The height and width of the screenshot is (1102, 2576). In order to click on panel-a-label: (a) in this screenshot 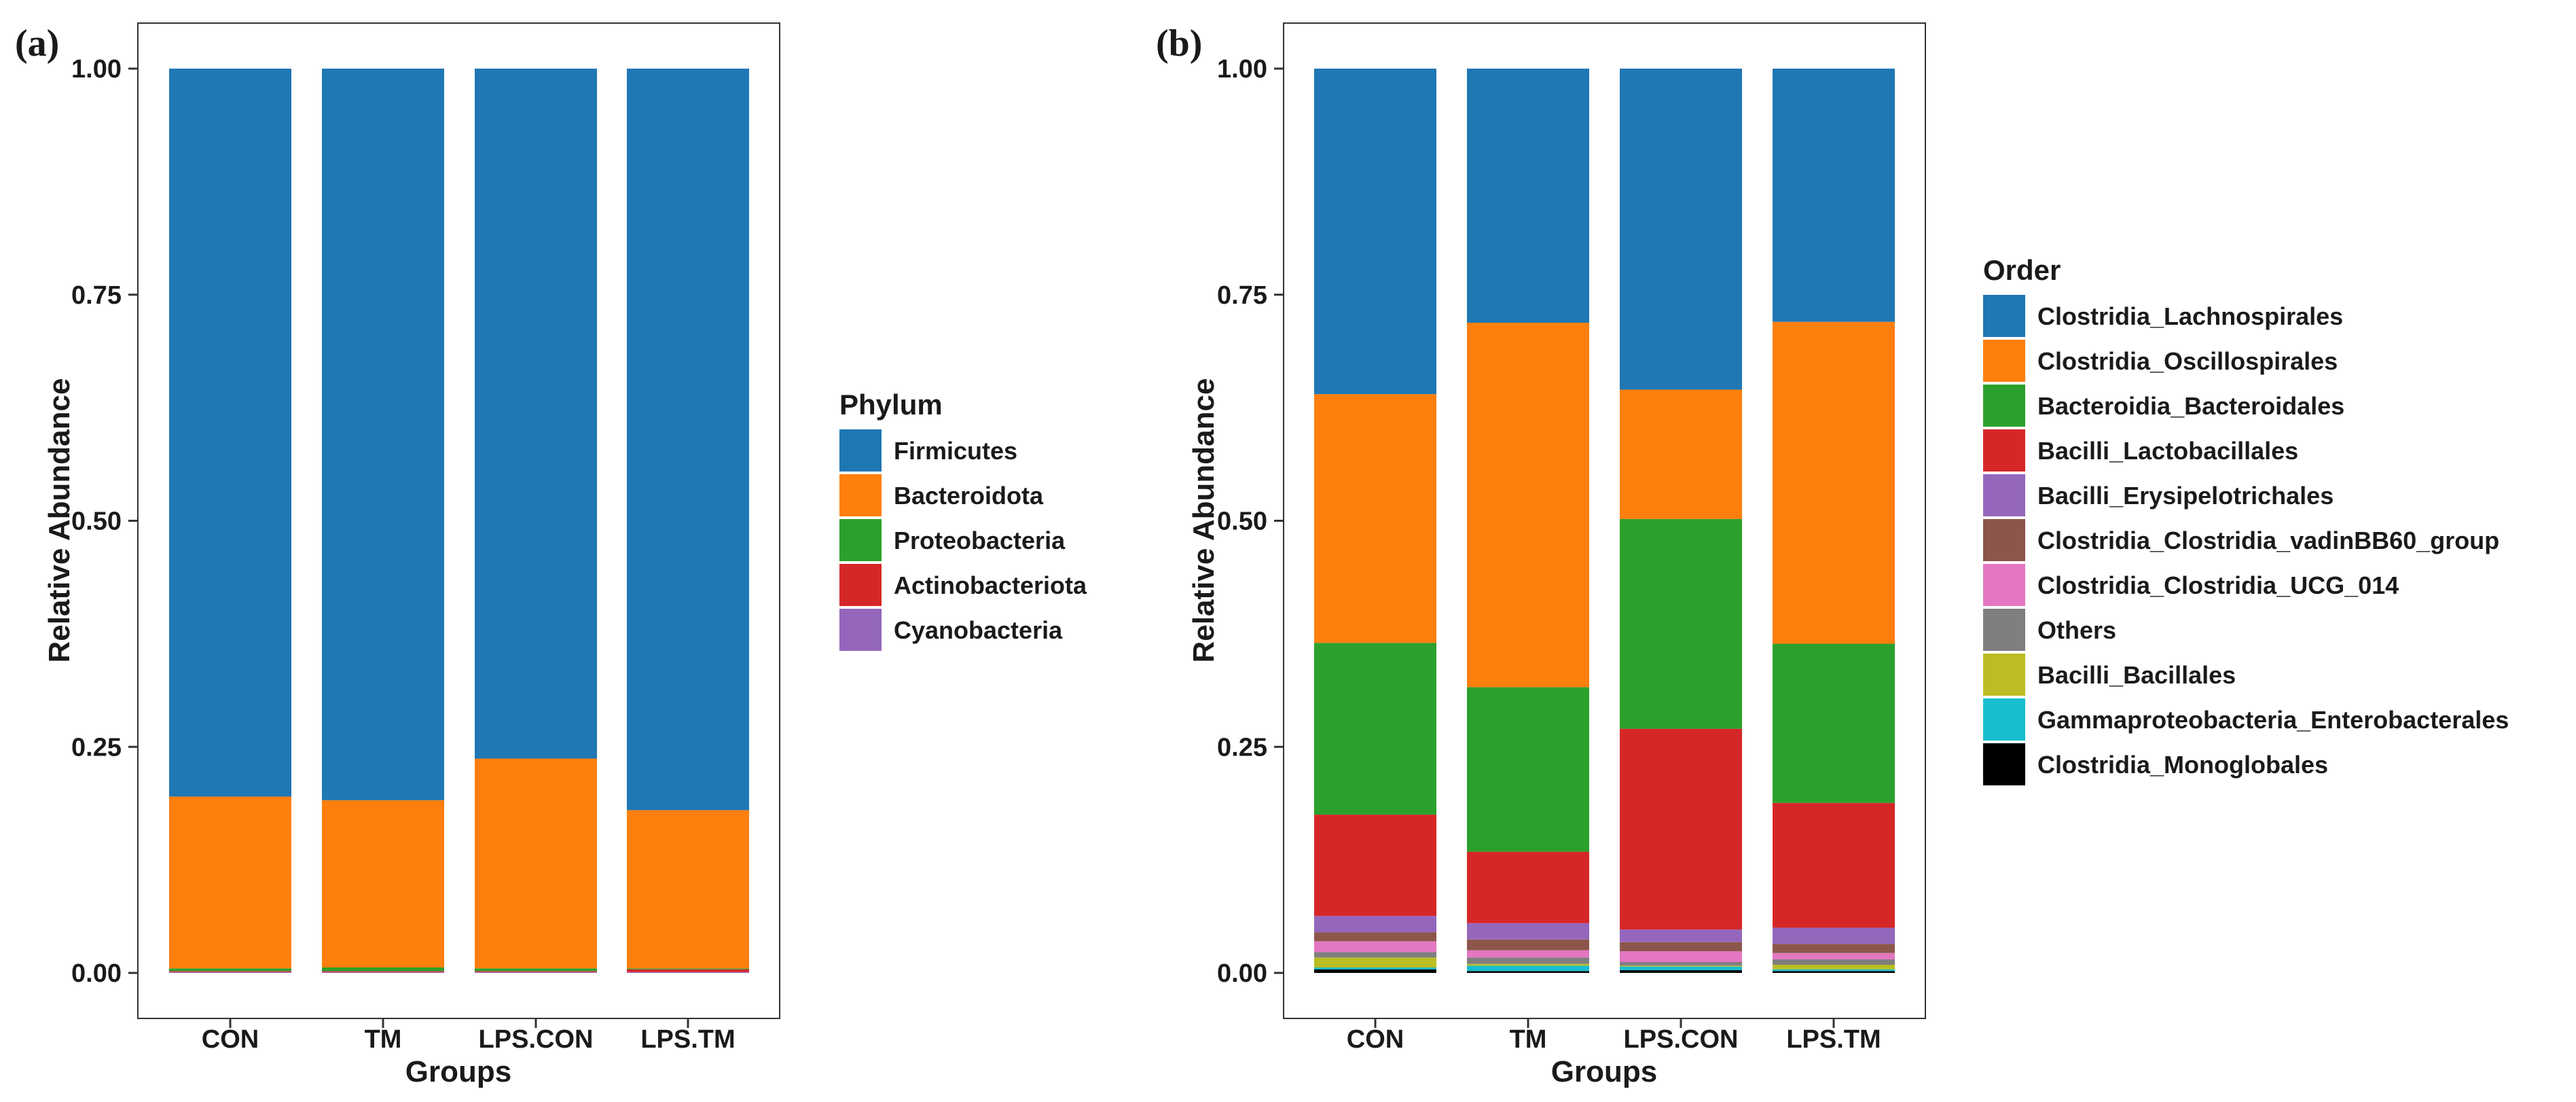, I will do `click(37, 43)`.